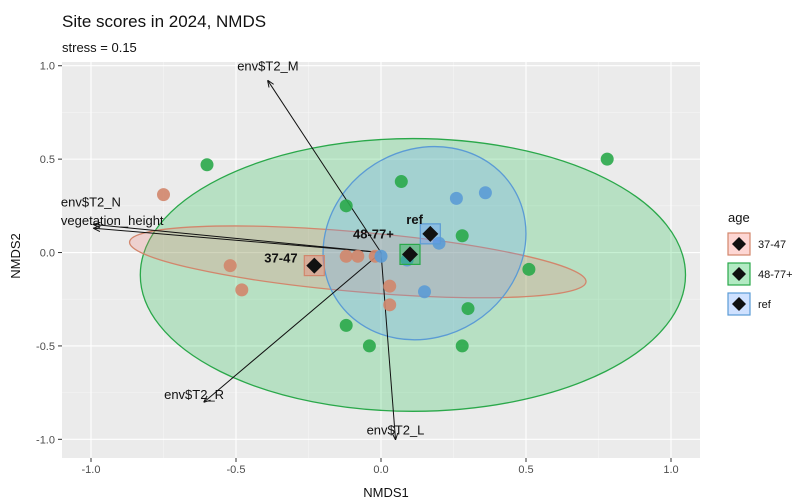 Image resolution: width=808 pixels, height=501 pixels. I want to click on centroid-label: ref, so click(414, 219).